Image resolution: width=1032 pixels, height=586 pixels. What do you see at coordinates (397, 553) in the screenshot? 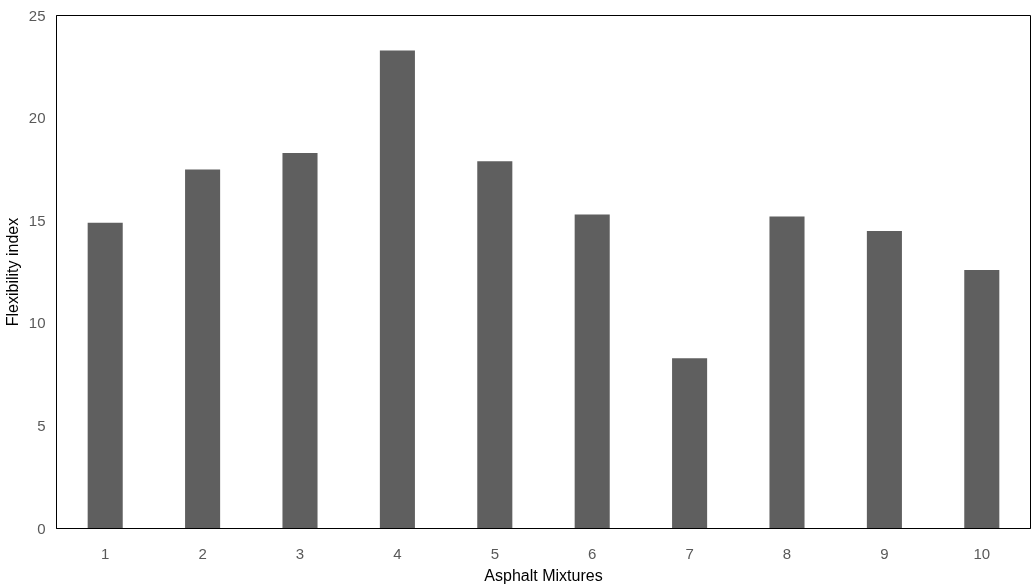
I see `x-tick-label: 4` at bounding box center [397, 553].